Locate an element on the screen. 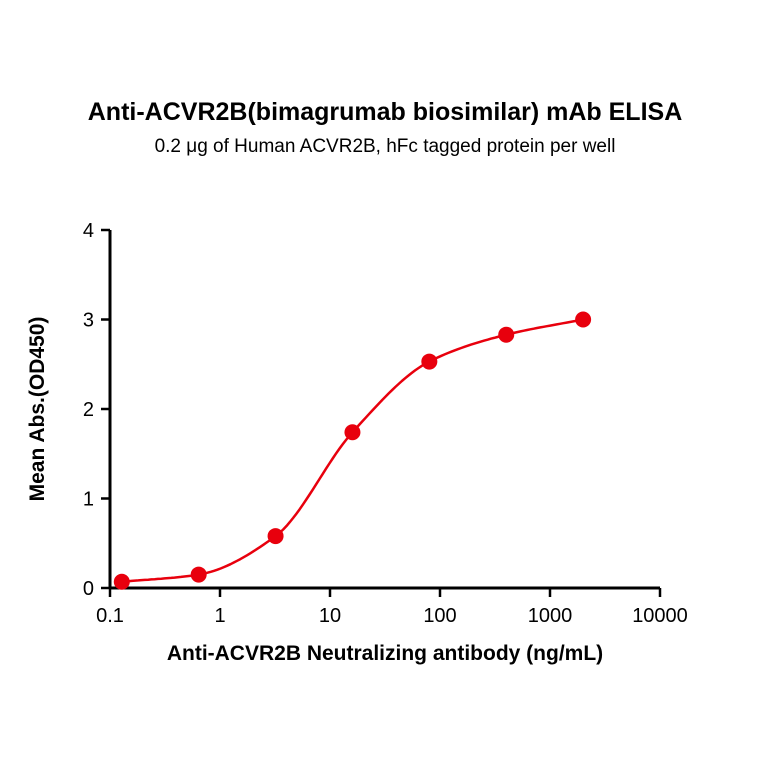 The width and height of the screenshot is (764, 764). y-tick-label: 3 is located at coordinates (88, 321).